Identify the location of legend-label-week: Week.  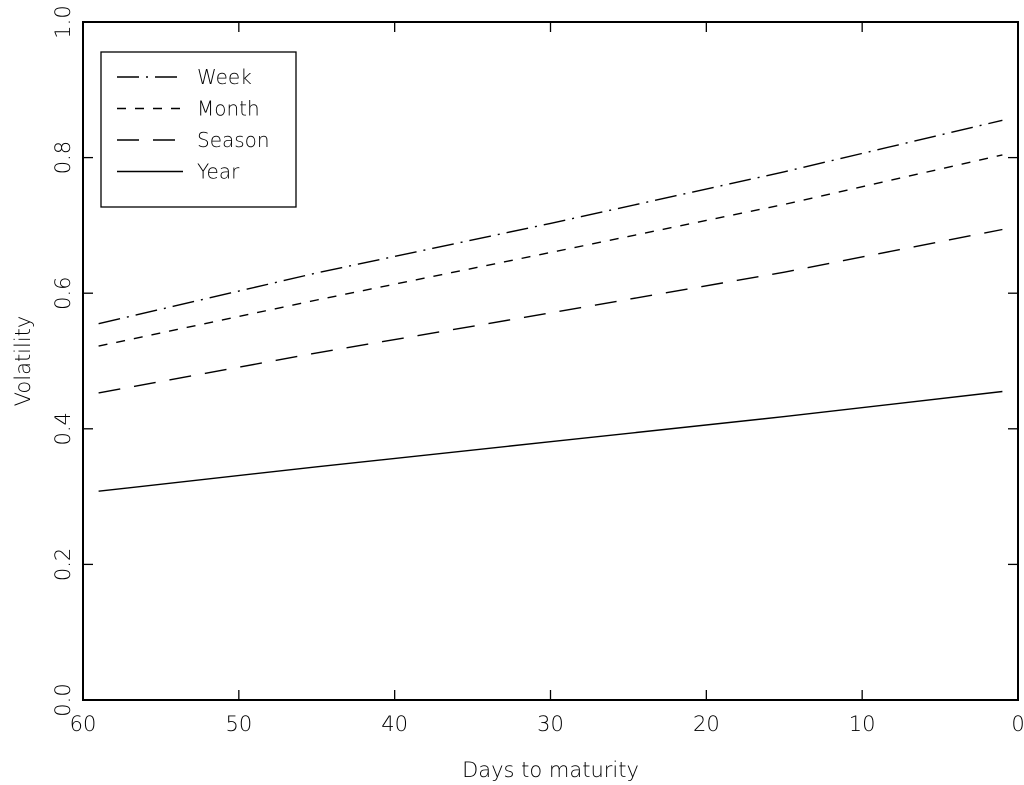
(224, 77).